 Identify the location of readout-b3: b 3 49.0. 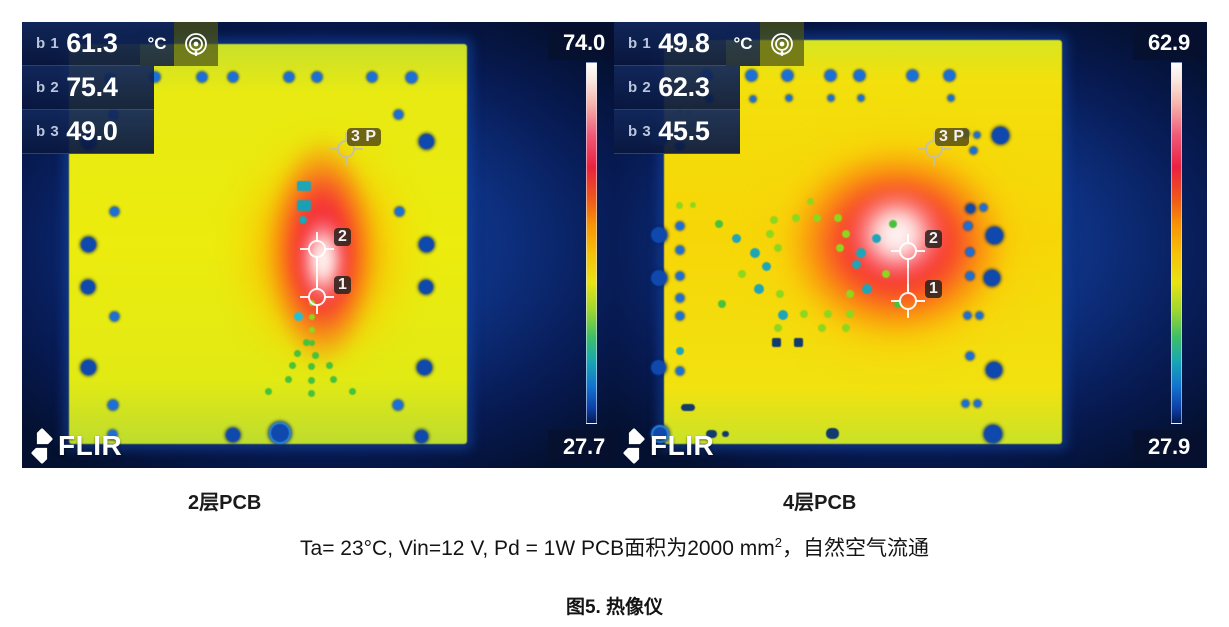
(88, 132).